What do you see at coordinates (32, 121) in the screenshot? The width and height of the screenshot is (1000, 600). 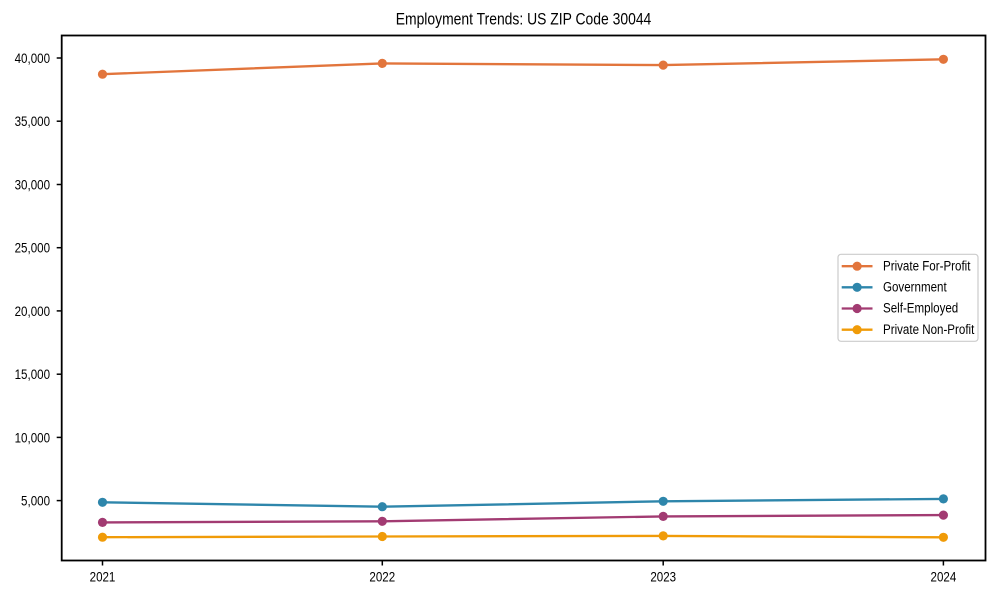 I see `svg-text: 35,000` at bounding box center [32, 121].